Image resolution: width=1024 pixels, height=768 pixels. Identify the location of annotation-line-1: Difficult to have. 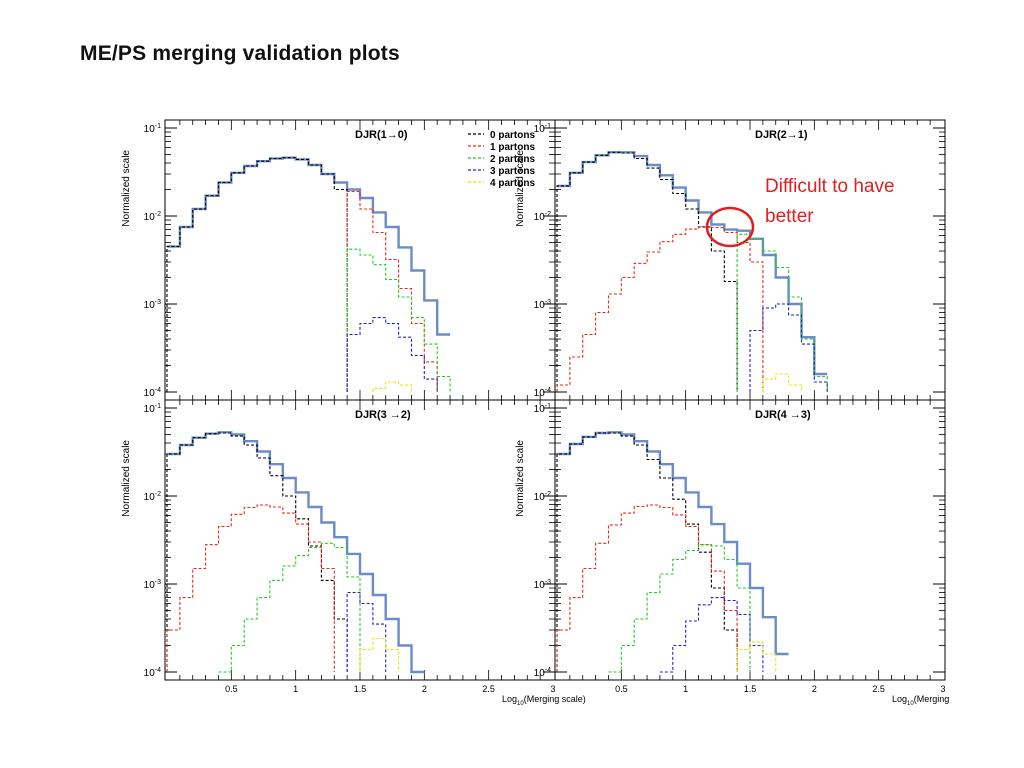
(830, 186).